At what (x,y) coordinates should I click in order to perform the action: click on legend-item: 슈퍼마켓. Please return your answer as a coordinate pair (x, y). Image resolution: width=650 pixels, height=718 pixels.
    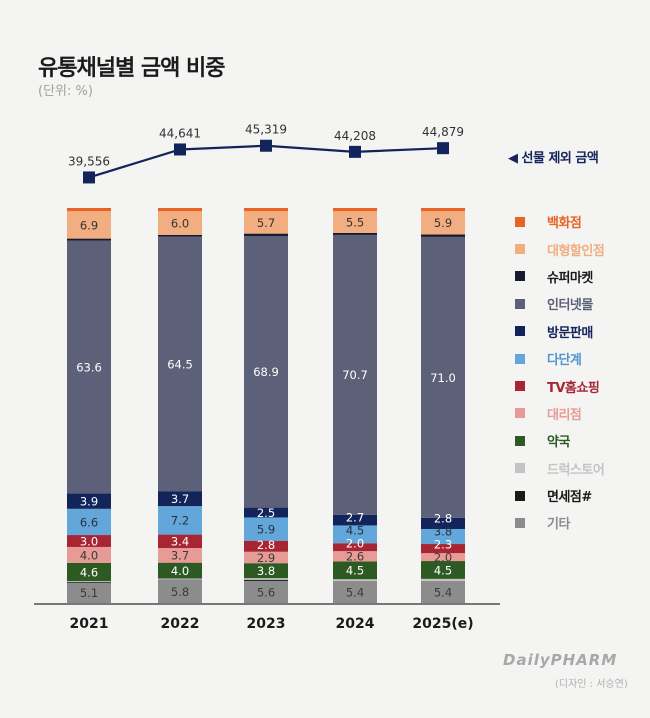
    Looking at the image, I should click on (559, 276).